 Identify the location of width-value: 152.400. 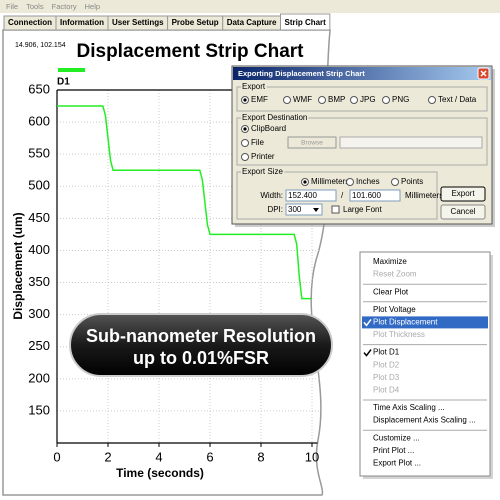
(302, 195).